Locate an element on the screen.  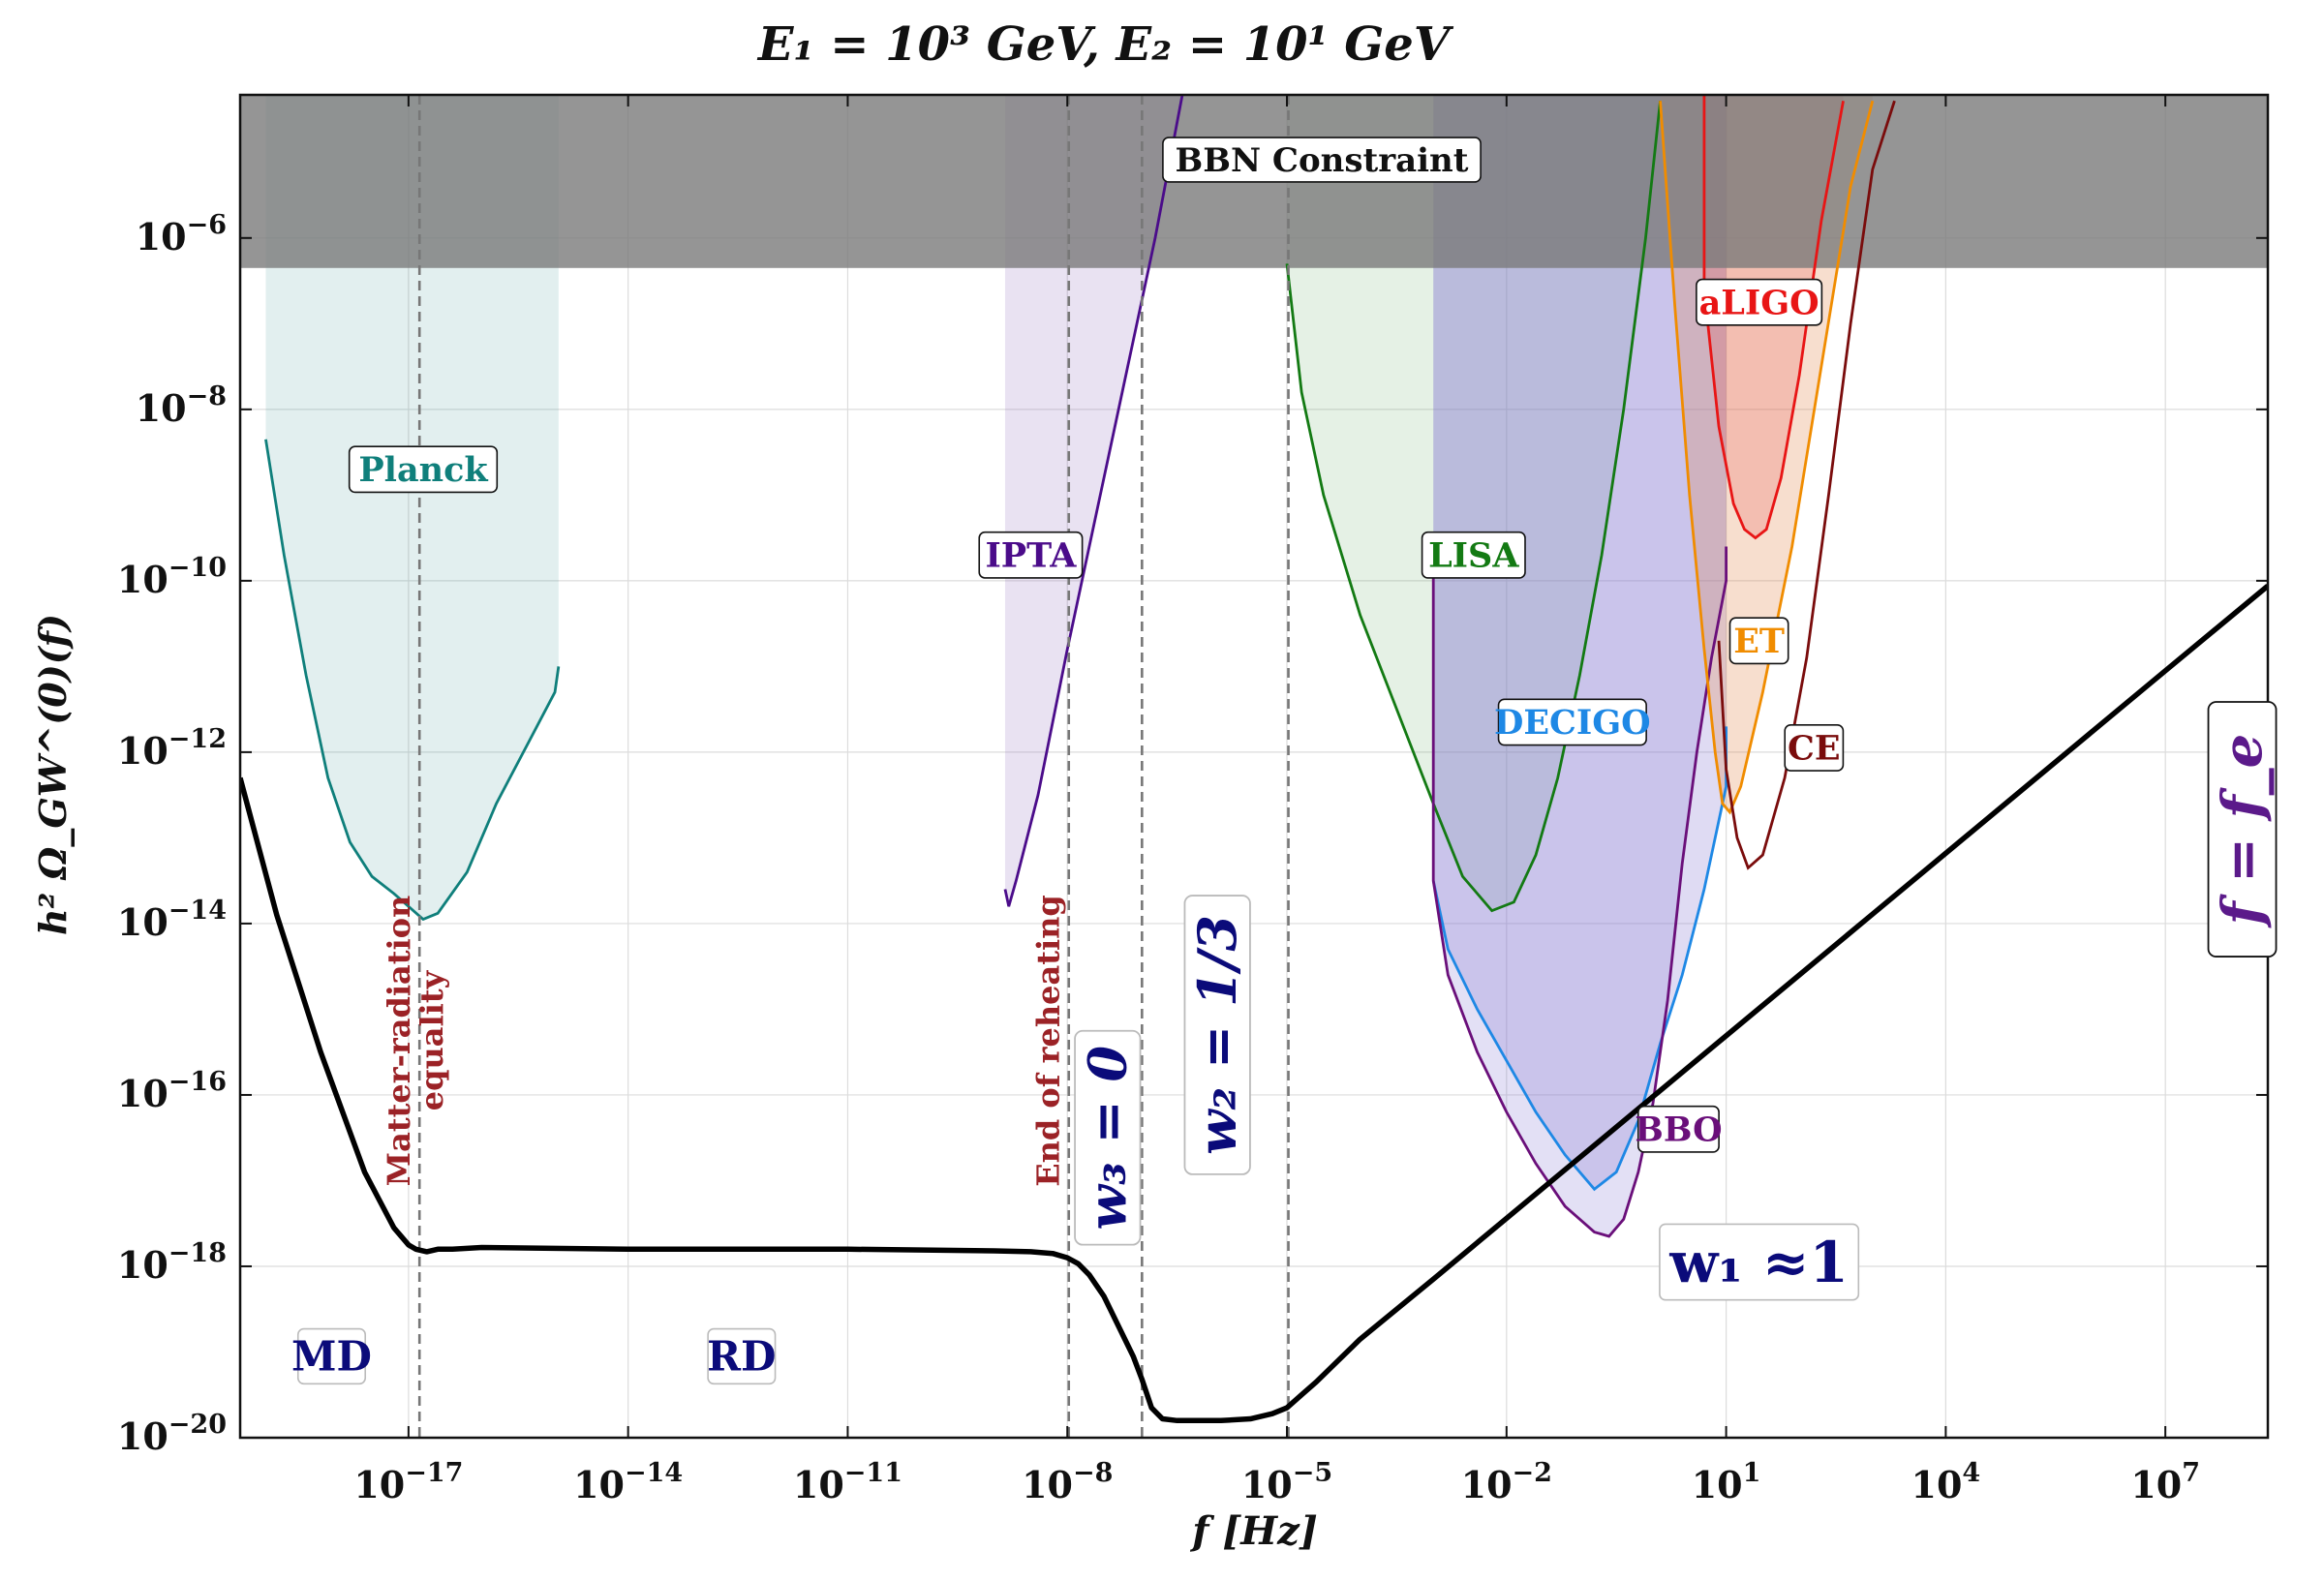
detector-label-decigo: DECIGO is located at coordinates (1572, 722).